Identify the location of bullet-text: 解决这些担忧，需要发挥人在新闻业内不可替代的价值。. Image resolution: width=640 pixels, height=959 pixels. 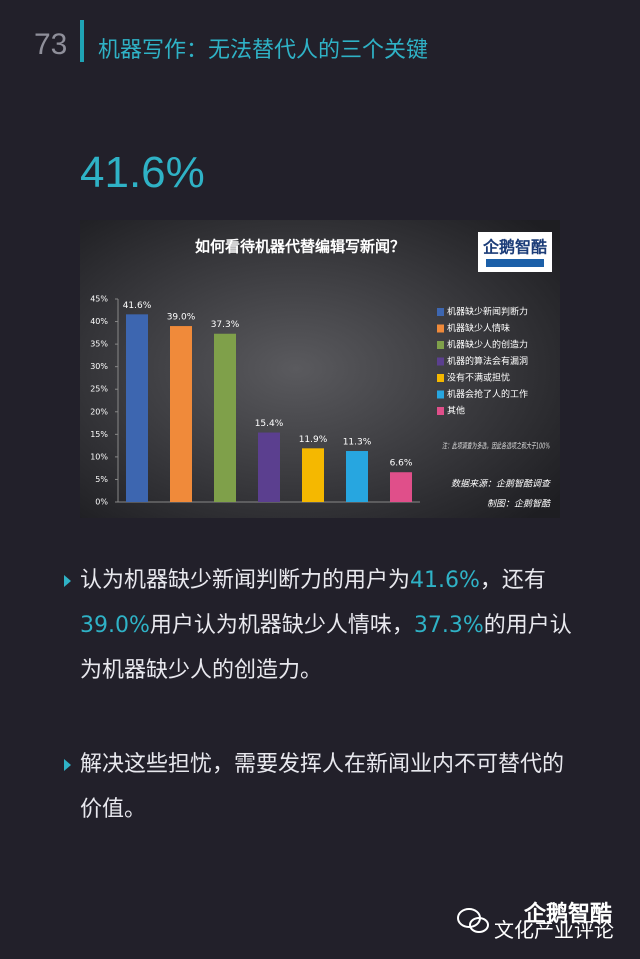
(322, 787).